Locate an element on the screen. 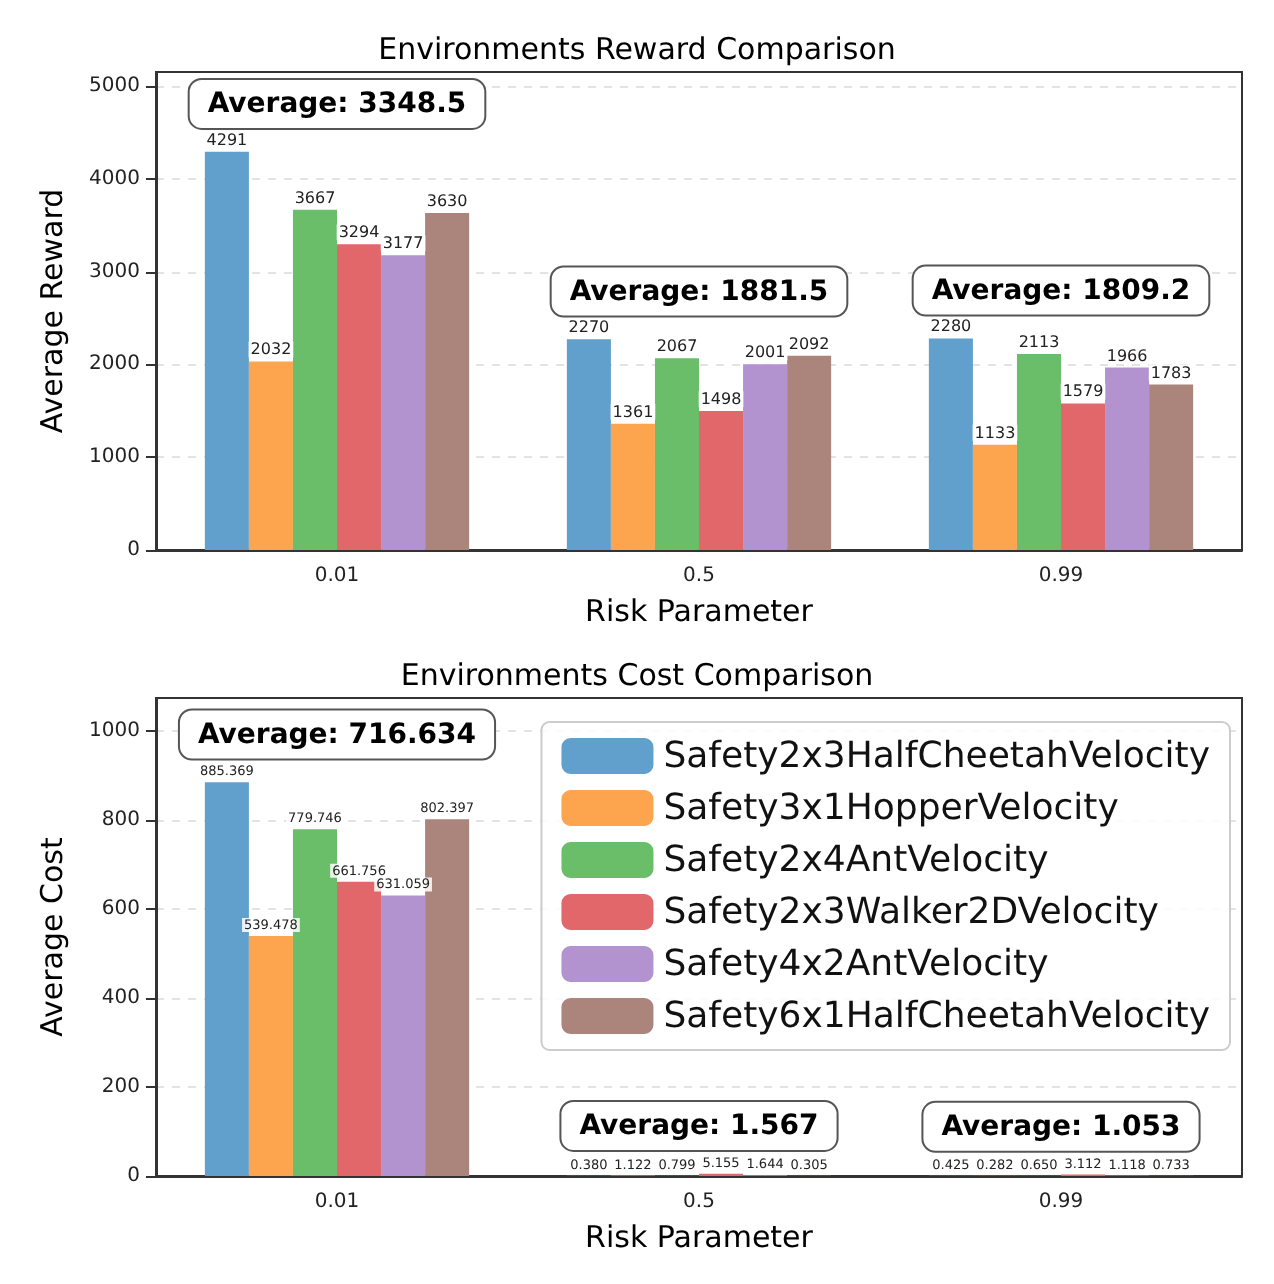 Image resolution: width=1274 pixels, height=1284 pixels. y-axis-title: Average Cost is located at coordinates (52, 937).